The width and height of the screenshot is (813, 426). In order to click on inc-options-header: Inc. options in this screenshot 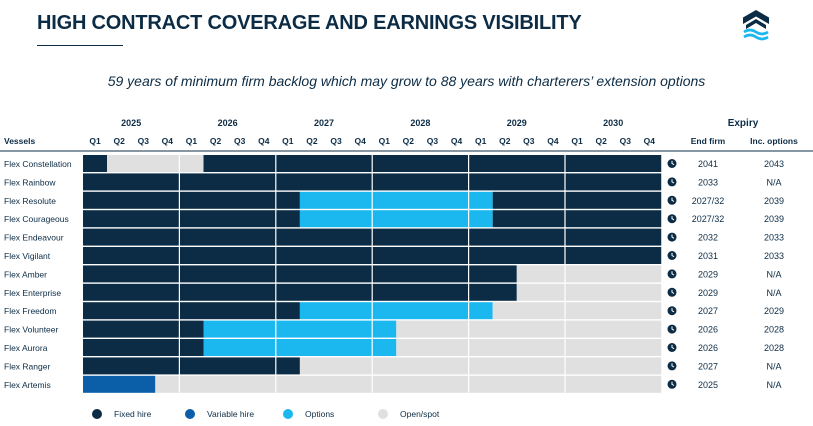, I will do `click(774, 141)`.